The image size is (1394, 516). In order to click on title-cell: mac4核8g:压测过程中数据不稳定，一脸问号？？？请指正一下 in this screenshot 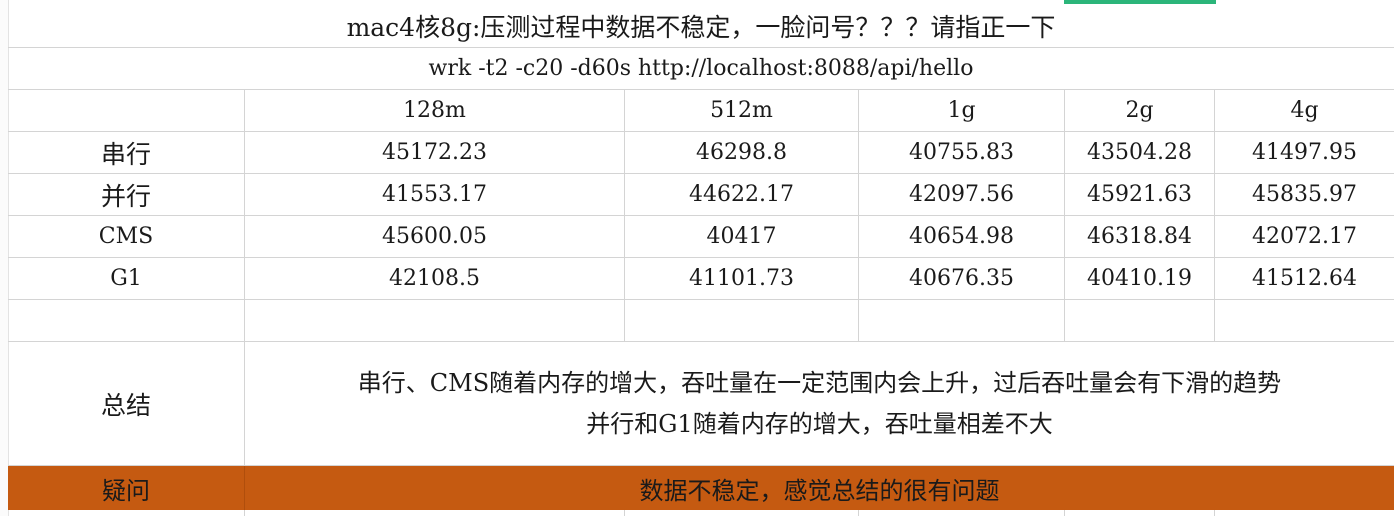, I will do `click(701, 25)`.